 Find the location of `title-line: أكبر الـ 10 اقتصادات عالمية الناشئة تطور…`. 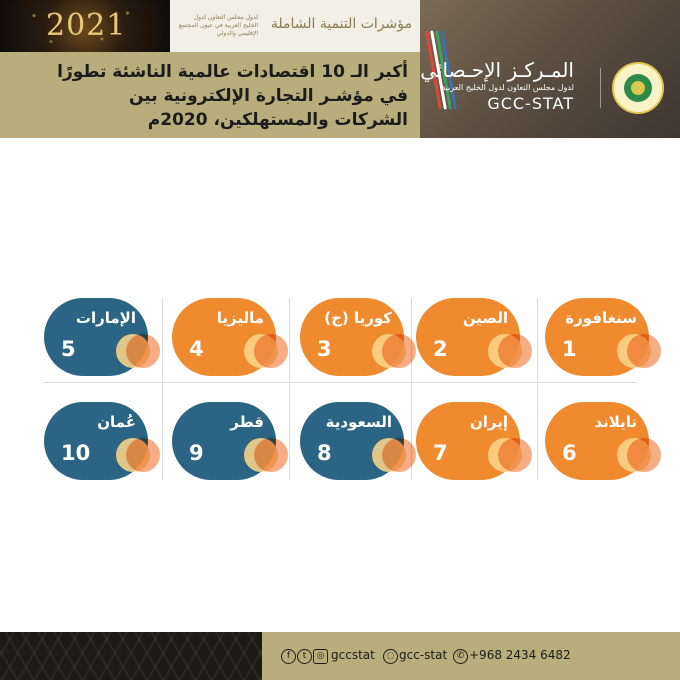

title-line: أكبر الـ 10 اقتصادات عالمية الناشئة تطور… is located at coordinates (232, 72).